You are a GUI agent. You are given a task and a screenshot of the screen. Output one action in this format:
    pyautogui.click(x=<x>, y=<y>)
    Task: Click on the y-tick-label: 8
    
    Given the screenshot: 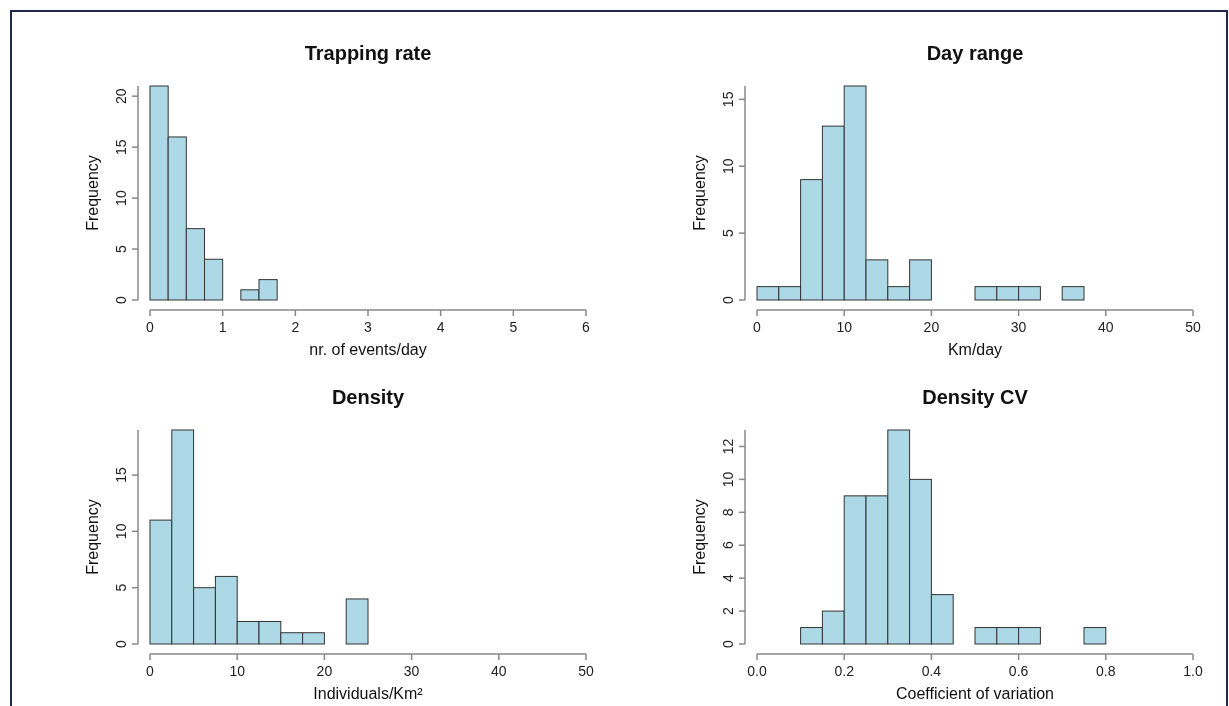 What is the action you would take?
    pyautogui.click(x=728, y=512)
    